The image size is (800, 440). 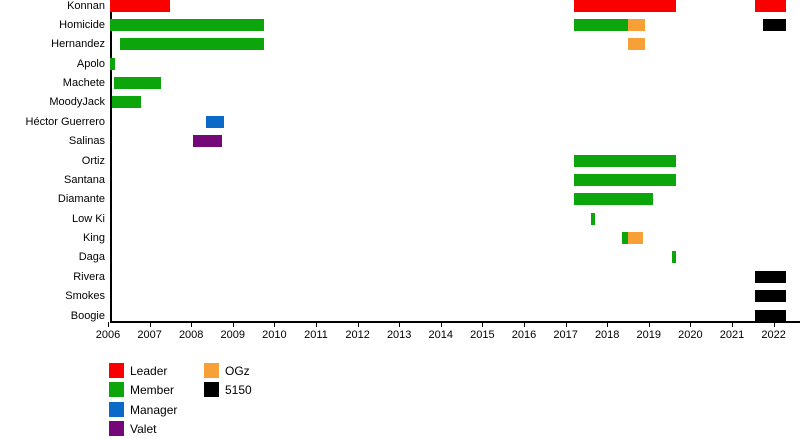 What do you see at coordinates (82, 24) in the screenshot?
I see `row-label: Homicide` at bounding box center [82, 24].